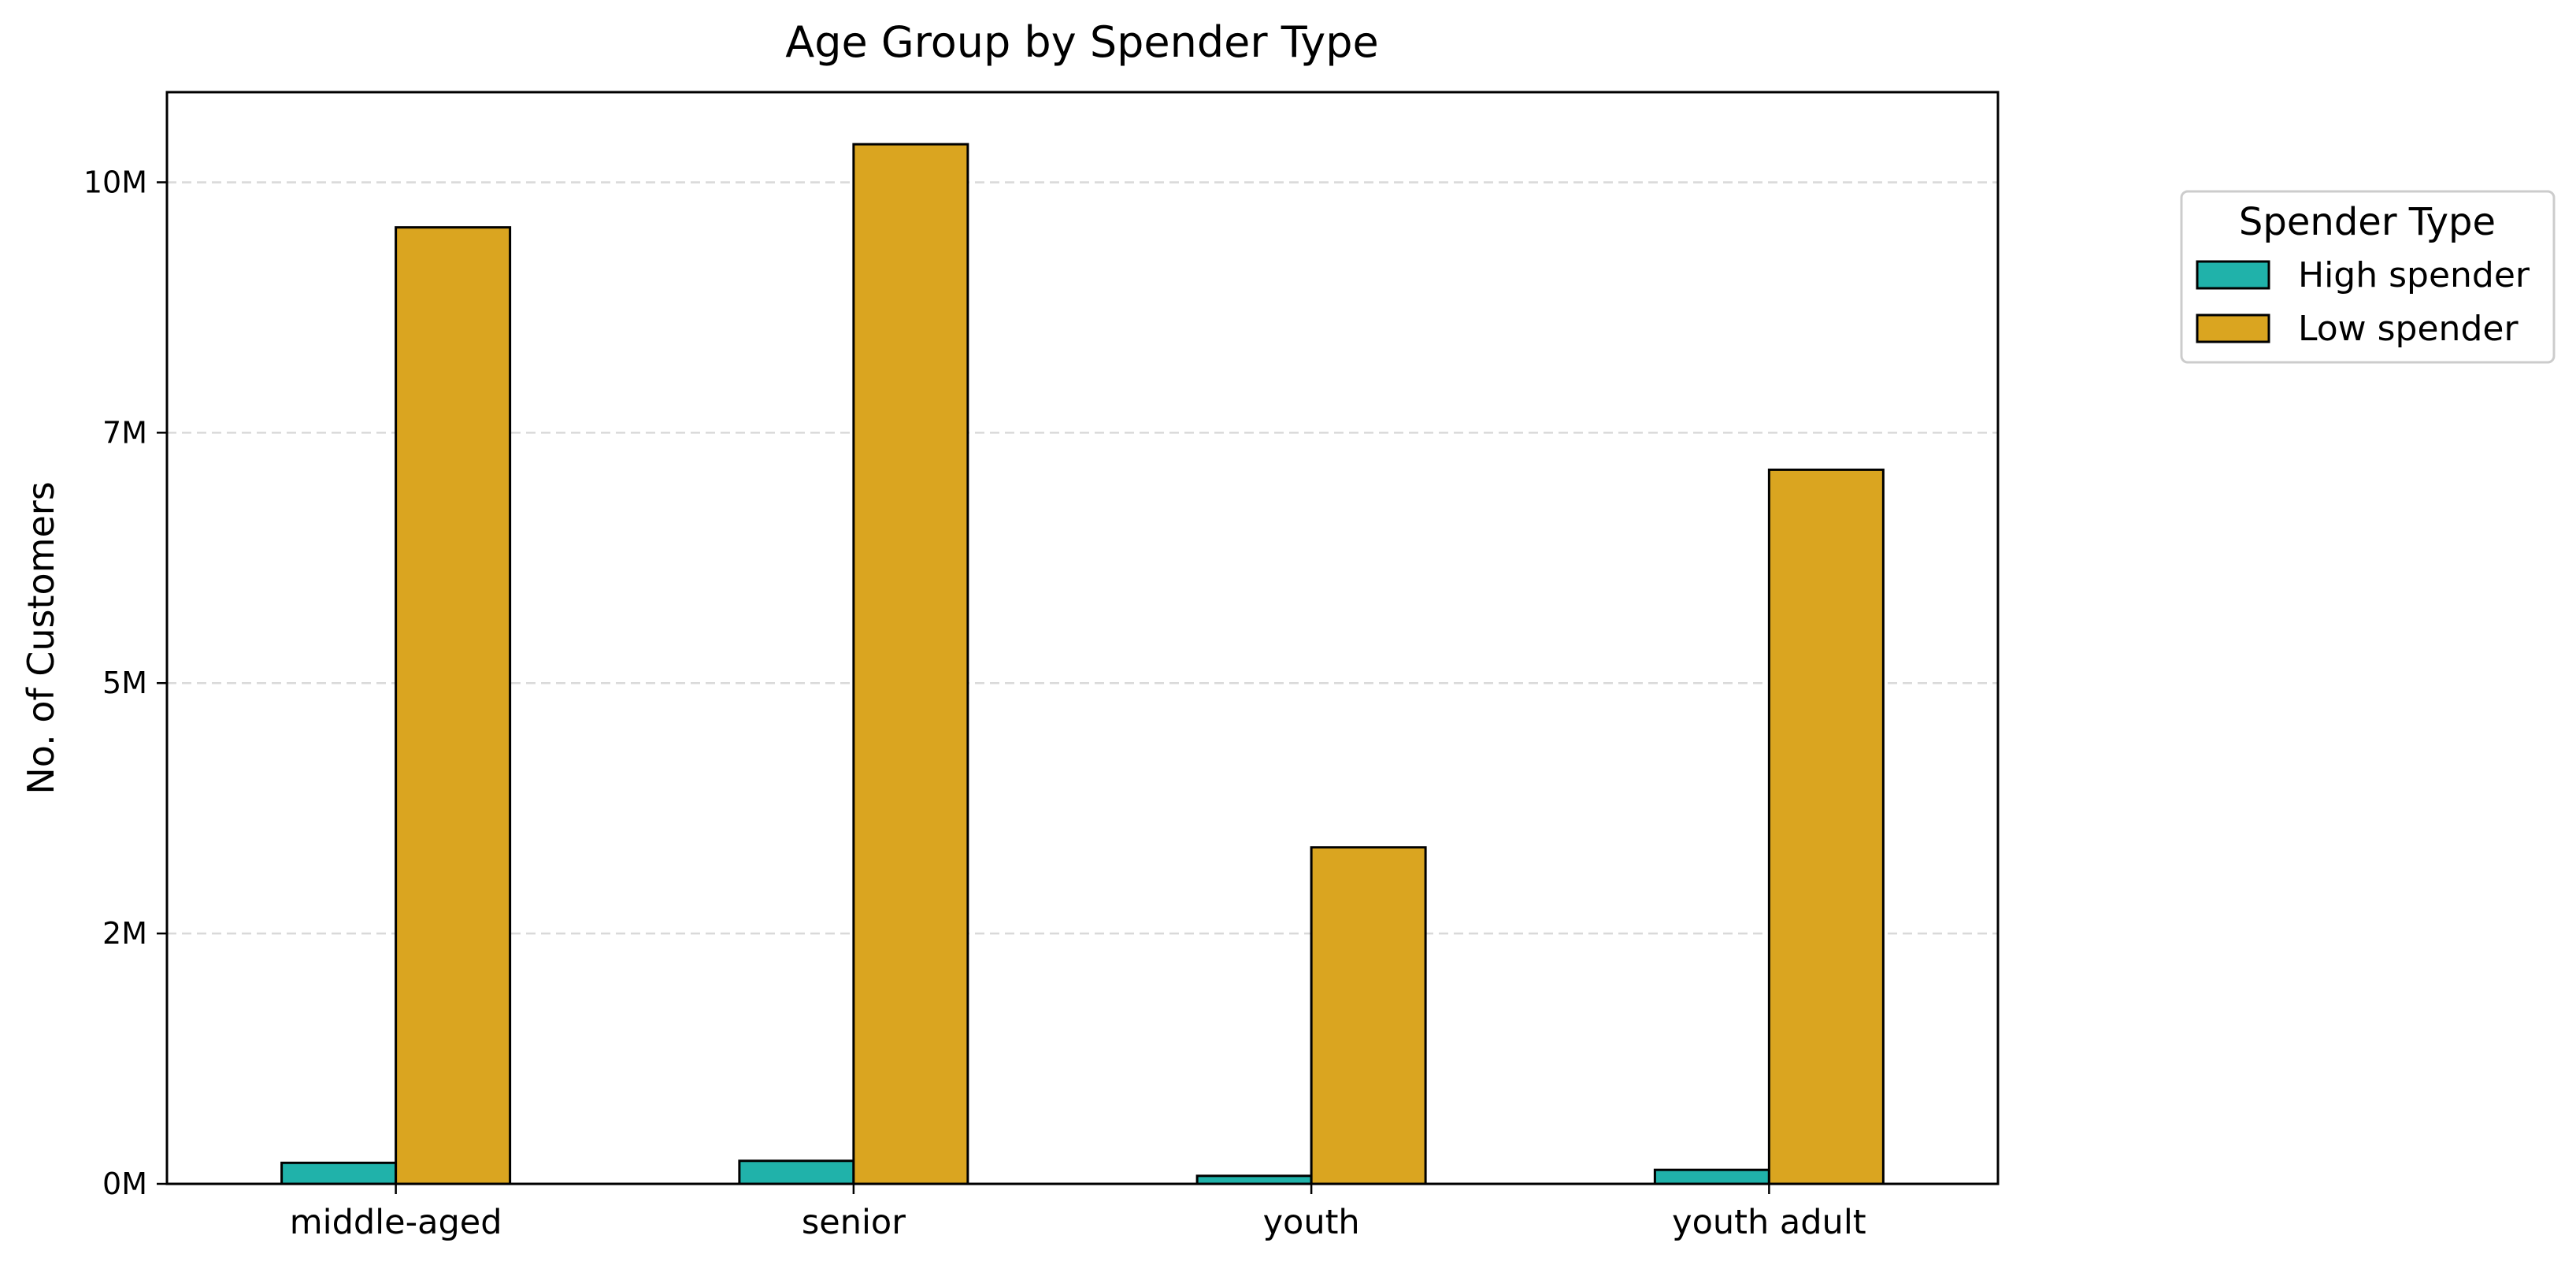  Describe the element at coordinates (1081, 42) in the screenshot. I see `chart-title: Age Group by Spender Type` at that location.